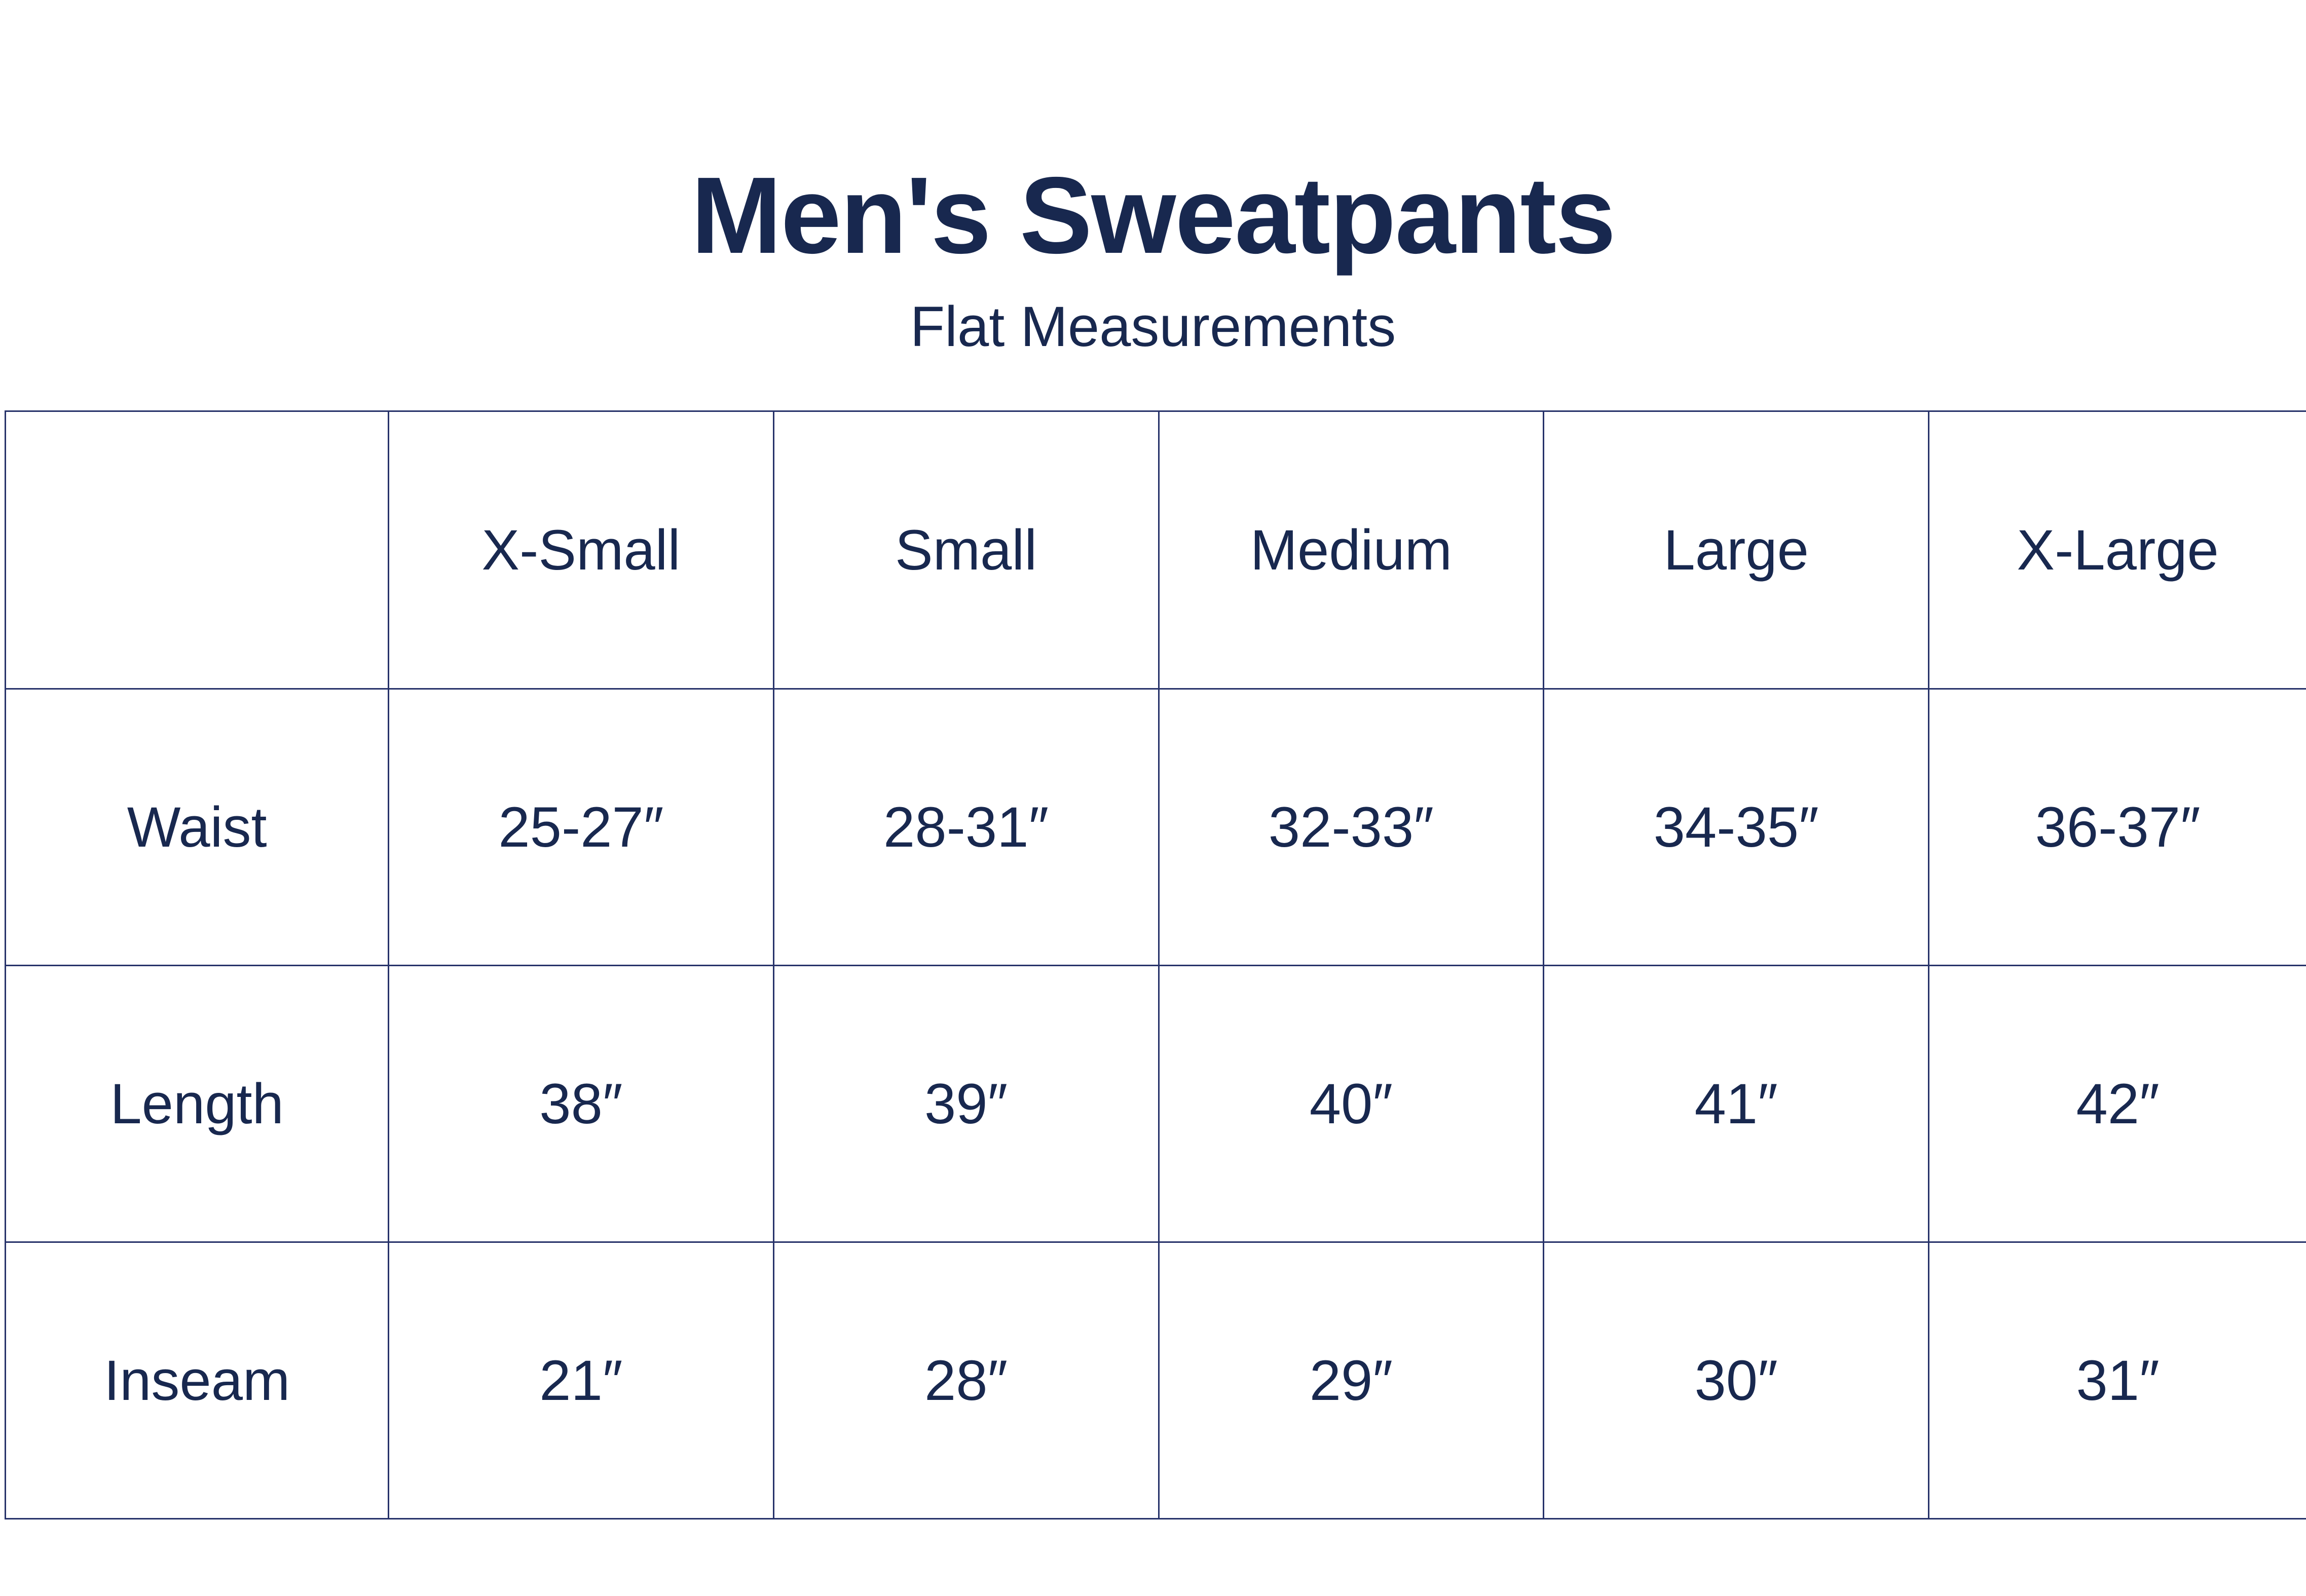 Image resolution: width=2306 pixels, height=1596 pixels. I want to click on header-cell: Small, so click(966, 550).